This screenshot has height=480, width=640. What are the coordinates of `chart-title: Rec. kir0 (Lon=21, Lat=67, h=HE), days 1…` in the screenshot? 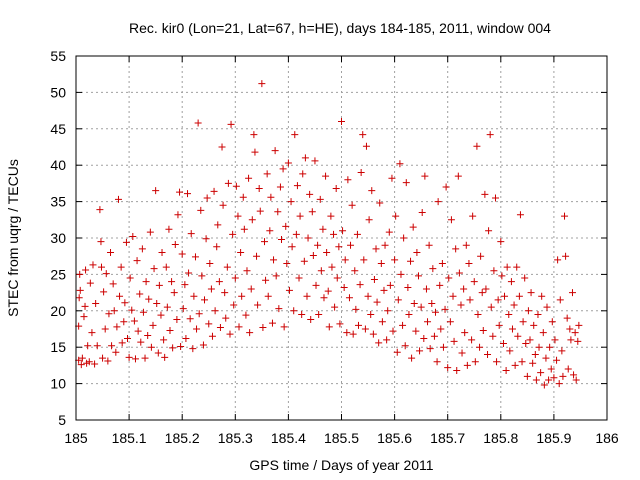 It's located at (340, 28).